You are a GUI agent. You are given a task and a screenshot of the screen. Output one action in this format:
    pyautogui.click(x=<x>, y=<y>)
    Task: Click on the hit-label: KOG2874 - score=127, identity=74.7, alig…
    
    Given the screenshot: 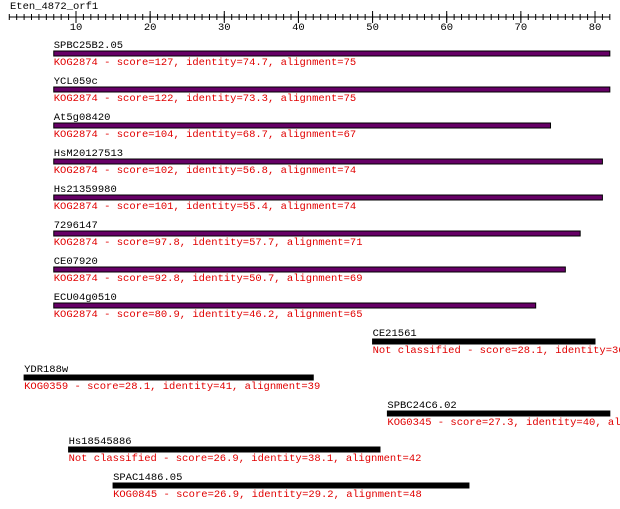 What is the action you would take?
    pyautogui.click(x=205, y=63)
    